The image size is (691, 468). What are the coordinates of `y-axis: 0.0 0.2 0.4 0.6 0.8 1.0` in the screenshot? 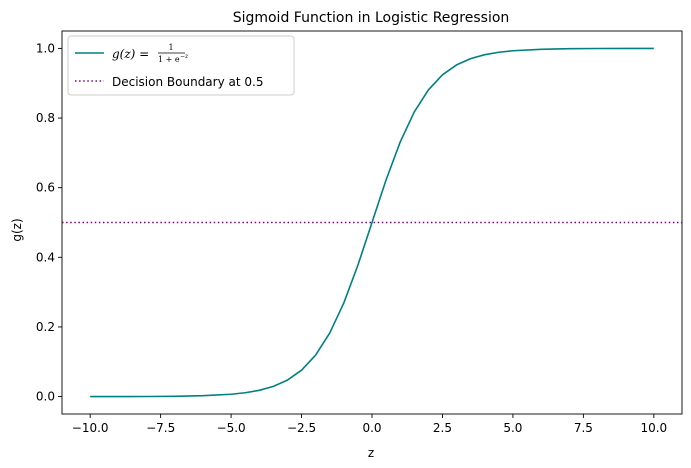 It's located at (49, 222).